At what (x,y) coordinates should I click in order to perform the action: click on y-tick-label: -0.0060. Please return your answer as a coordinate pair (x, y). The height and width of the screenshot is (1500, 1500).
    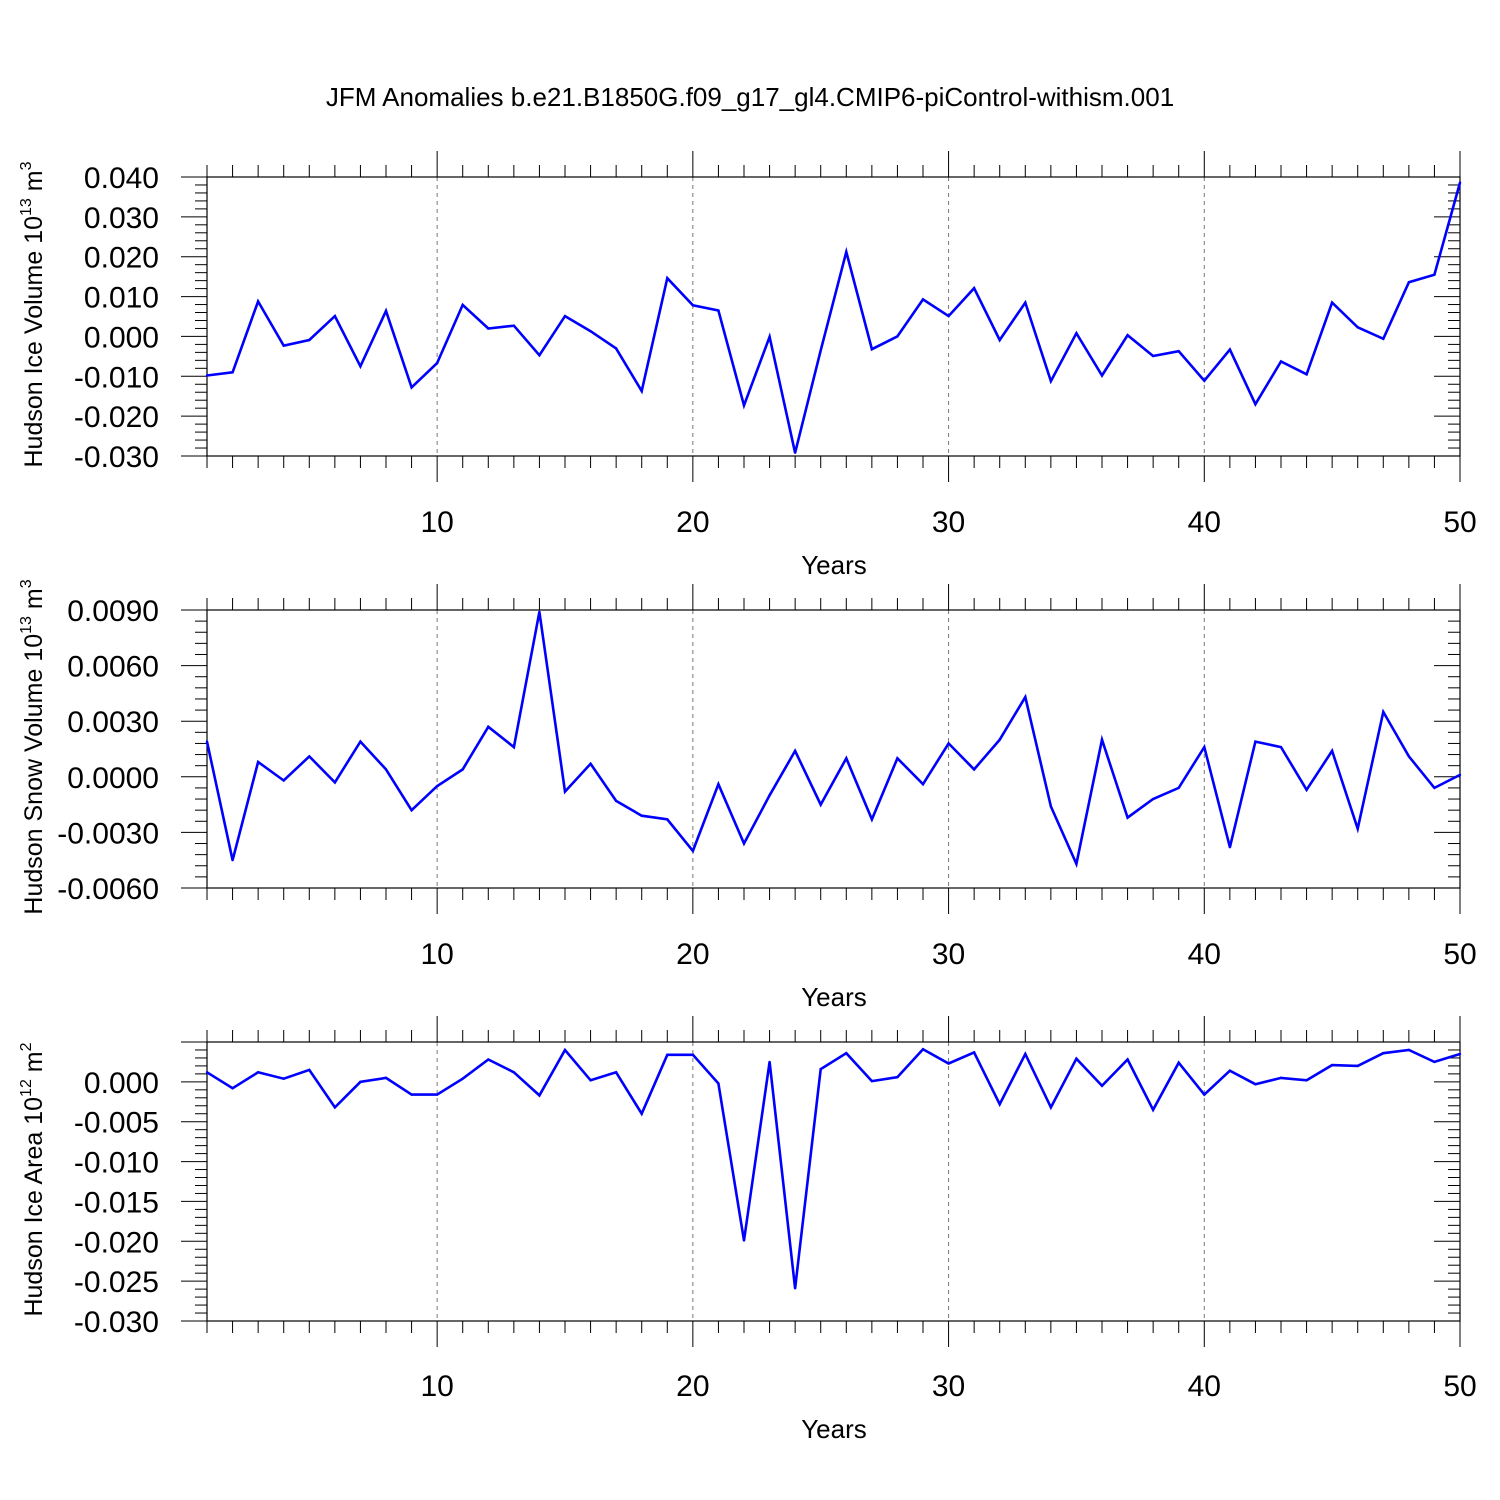
    Looking at the image, I should click on (108, 889).